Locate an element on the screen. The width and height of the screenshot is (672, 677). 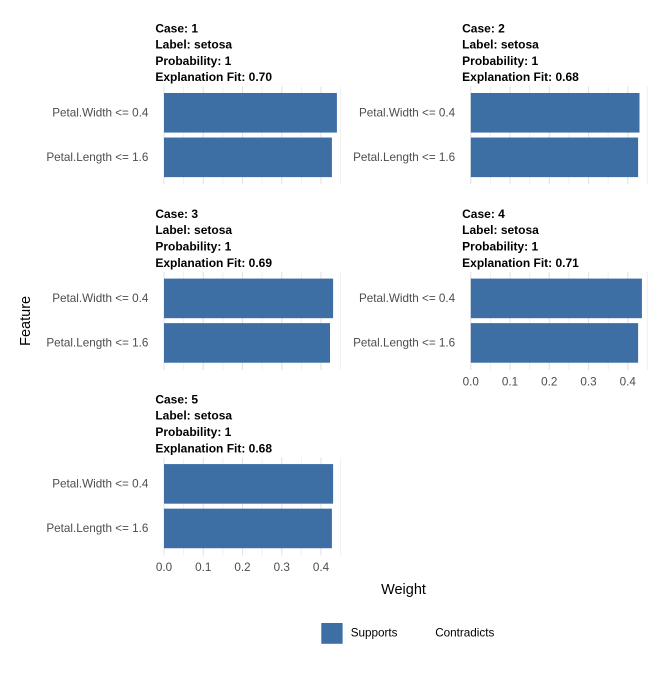
svg-text: Feature is located at coordinates (26, 321).